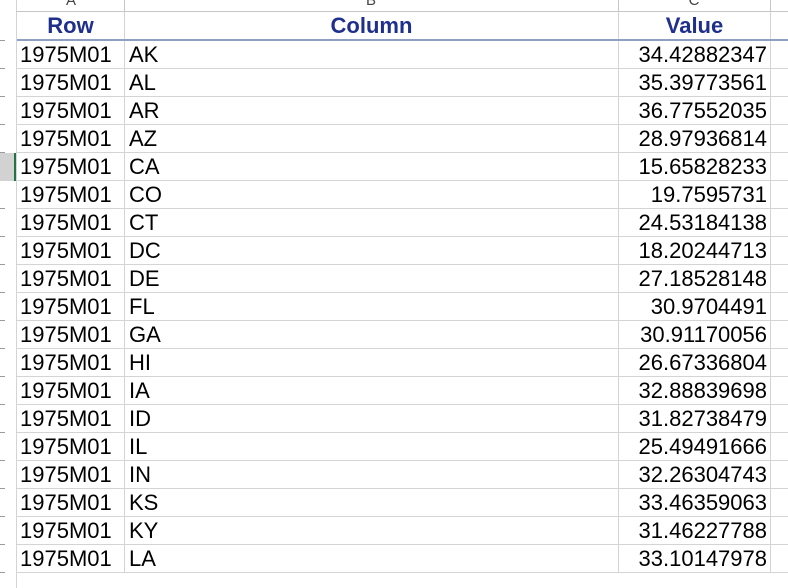 This screenshot has height=588, width=788. I want to click on column-letter-a: A, so click(70, 4).